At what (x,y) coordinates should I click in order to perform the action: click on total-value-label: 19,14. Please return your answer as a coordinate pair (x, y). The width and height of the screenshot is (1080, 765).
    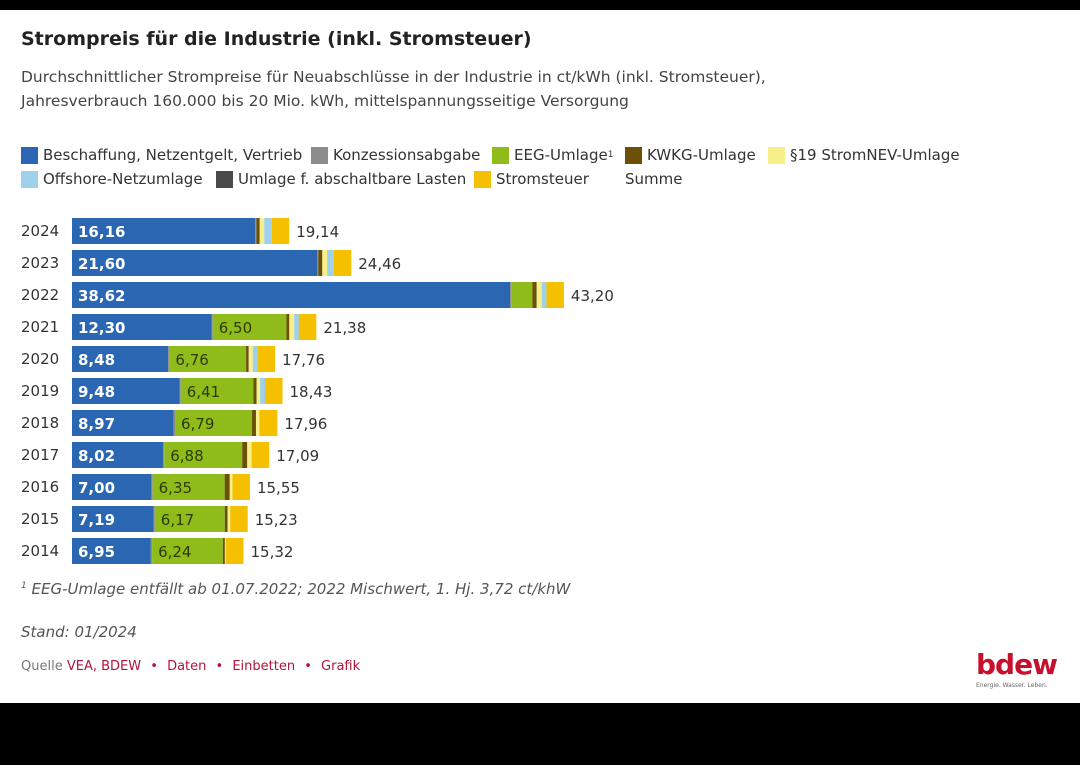
    Looking at the image, I should click on (317, 232).